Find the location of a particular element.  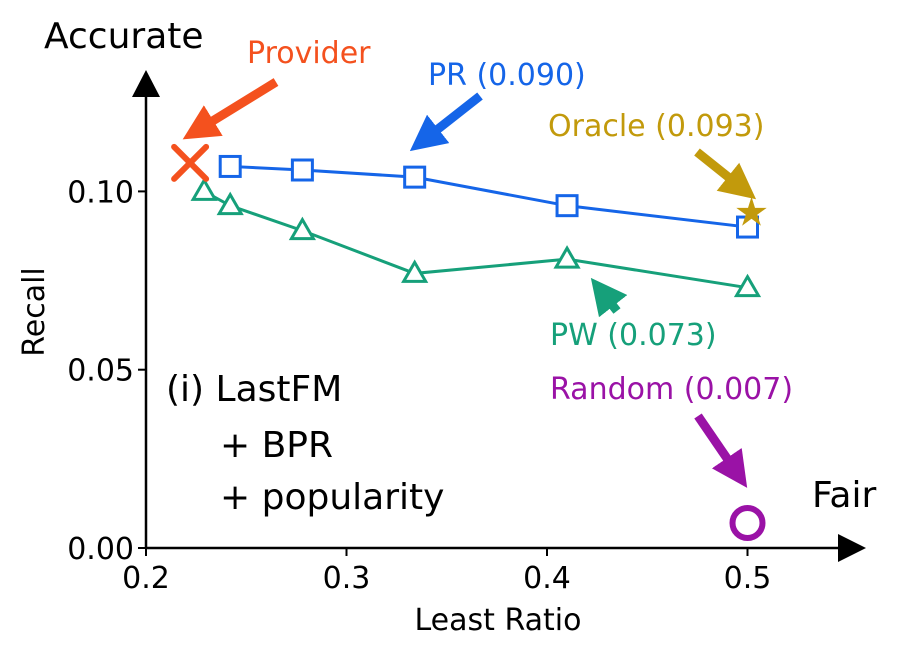

provider-arrow is located at coordinates (230, 109).